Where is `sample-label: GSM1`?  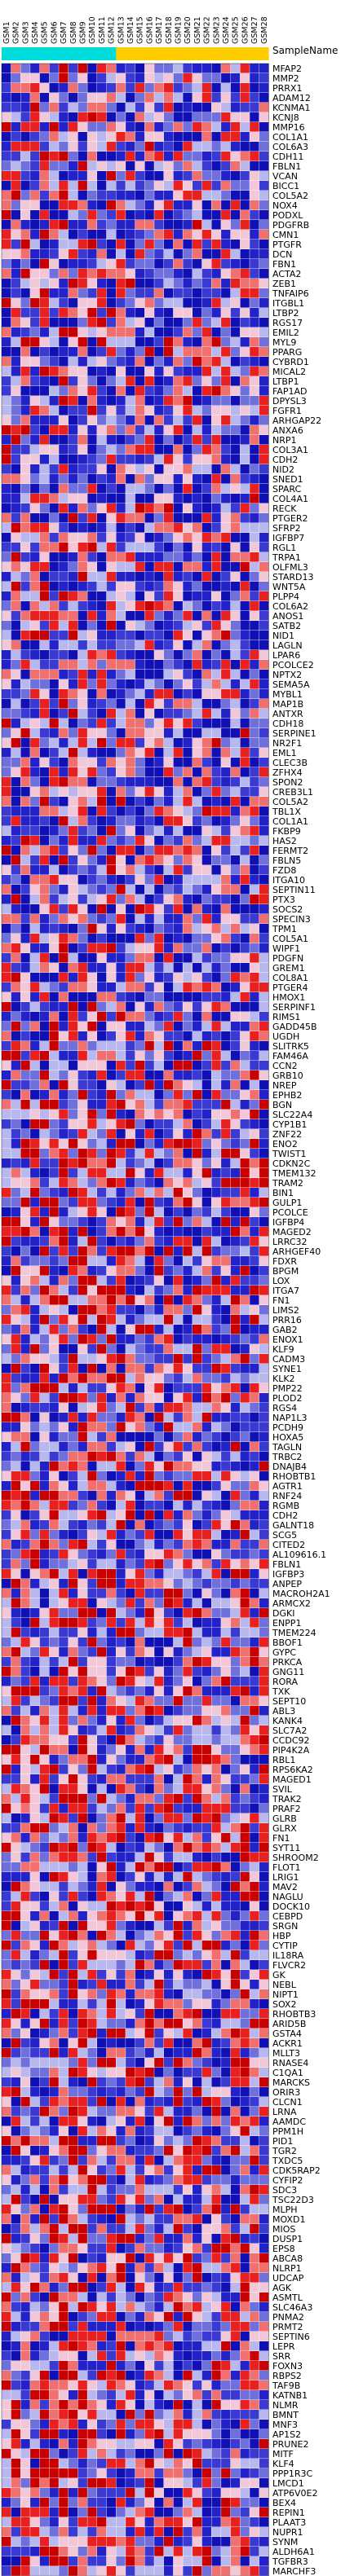 sample-label: GSM1 is located at coordinates (6, 32).